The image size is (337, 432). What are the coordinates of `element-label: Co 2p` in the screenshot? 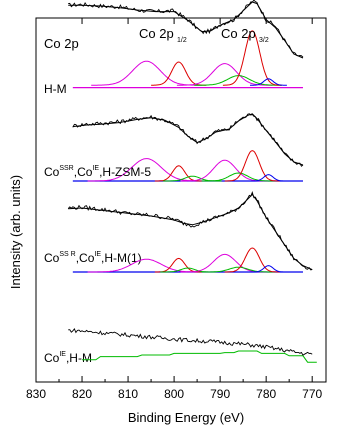 It's located at (61, 43).